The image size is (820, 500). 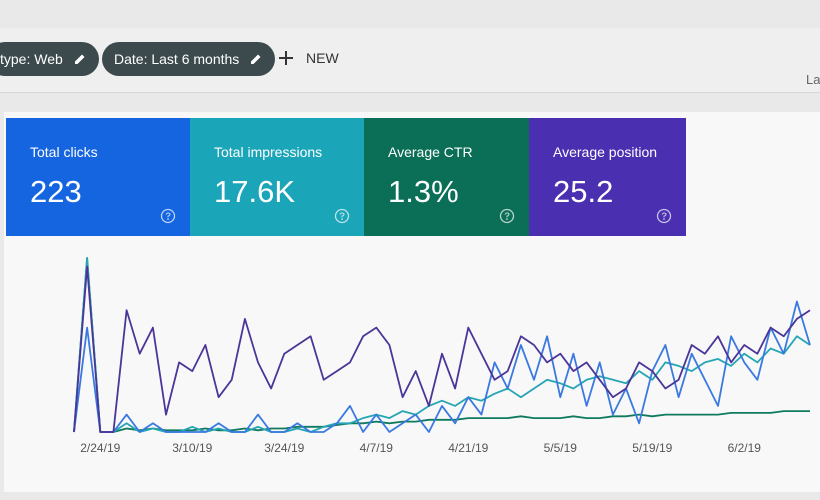 I want to click on x-tick-label: 3/24/19, so click(x=284, y=448).